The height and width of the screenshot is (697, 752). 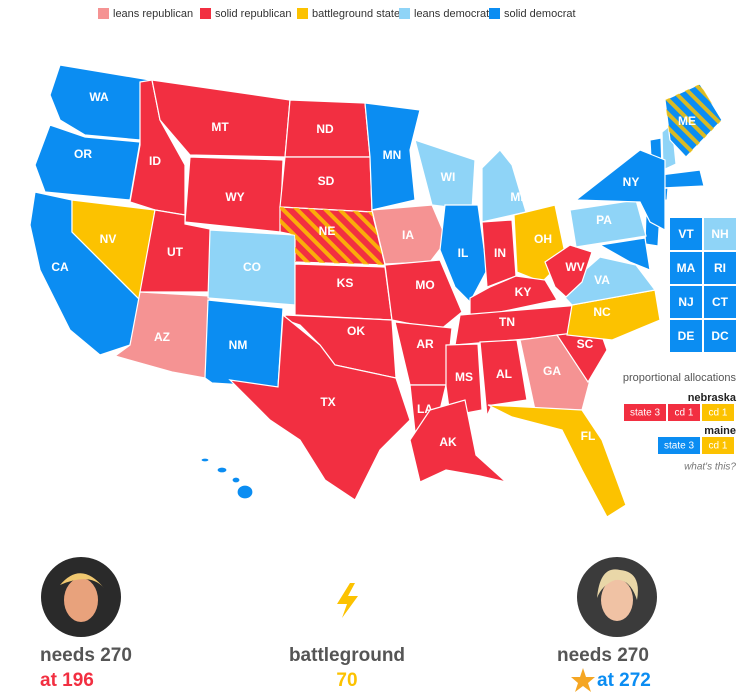 I want to click on legend-label: leans republican, so click(x=153, y=14).